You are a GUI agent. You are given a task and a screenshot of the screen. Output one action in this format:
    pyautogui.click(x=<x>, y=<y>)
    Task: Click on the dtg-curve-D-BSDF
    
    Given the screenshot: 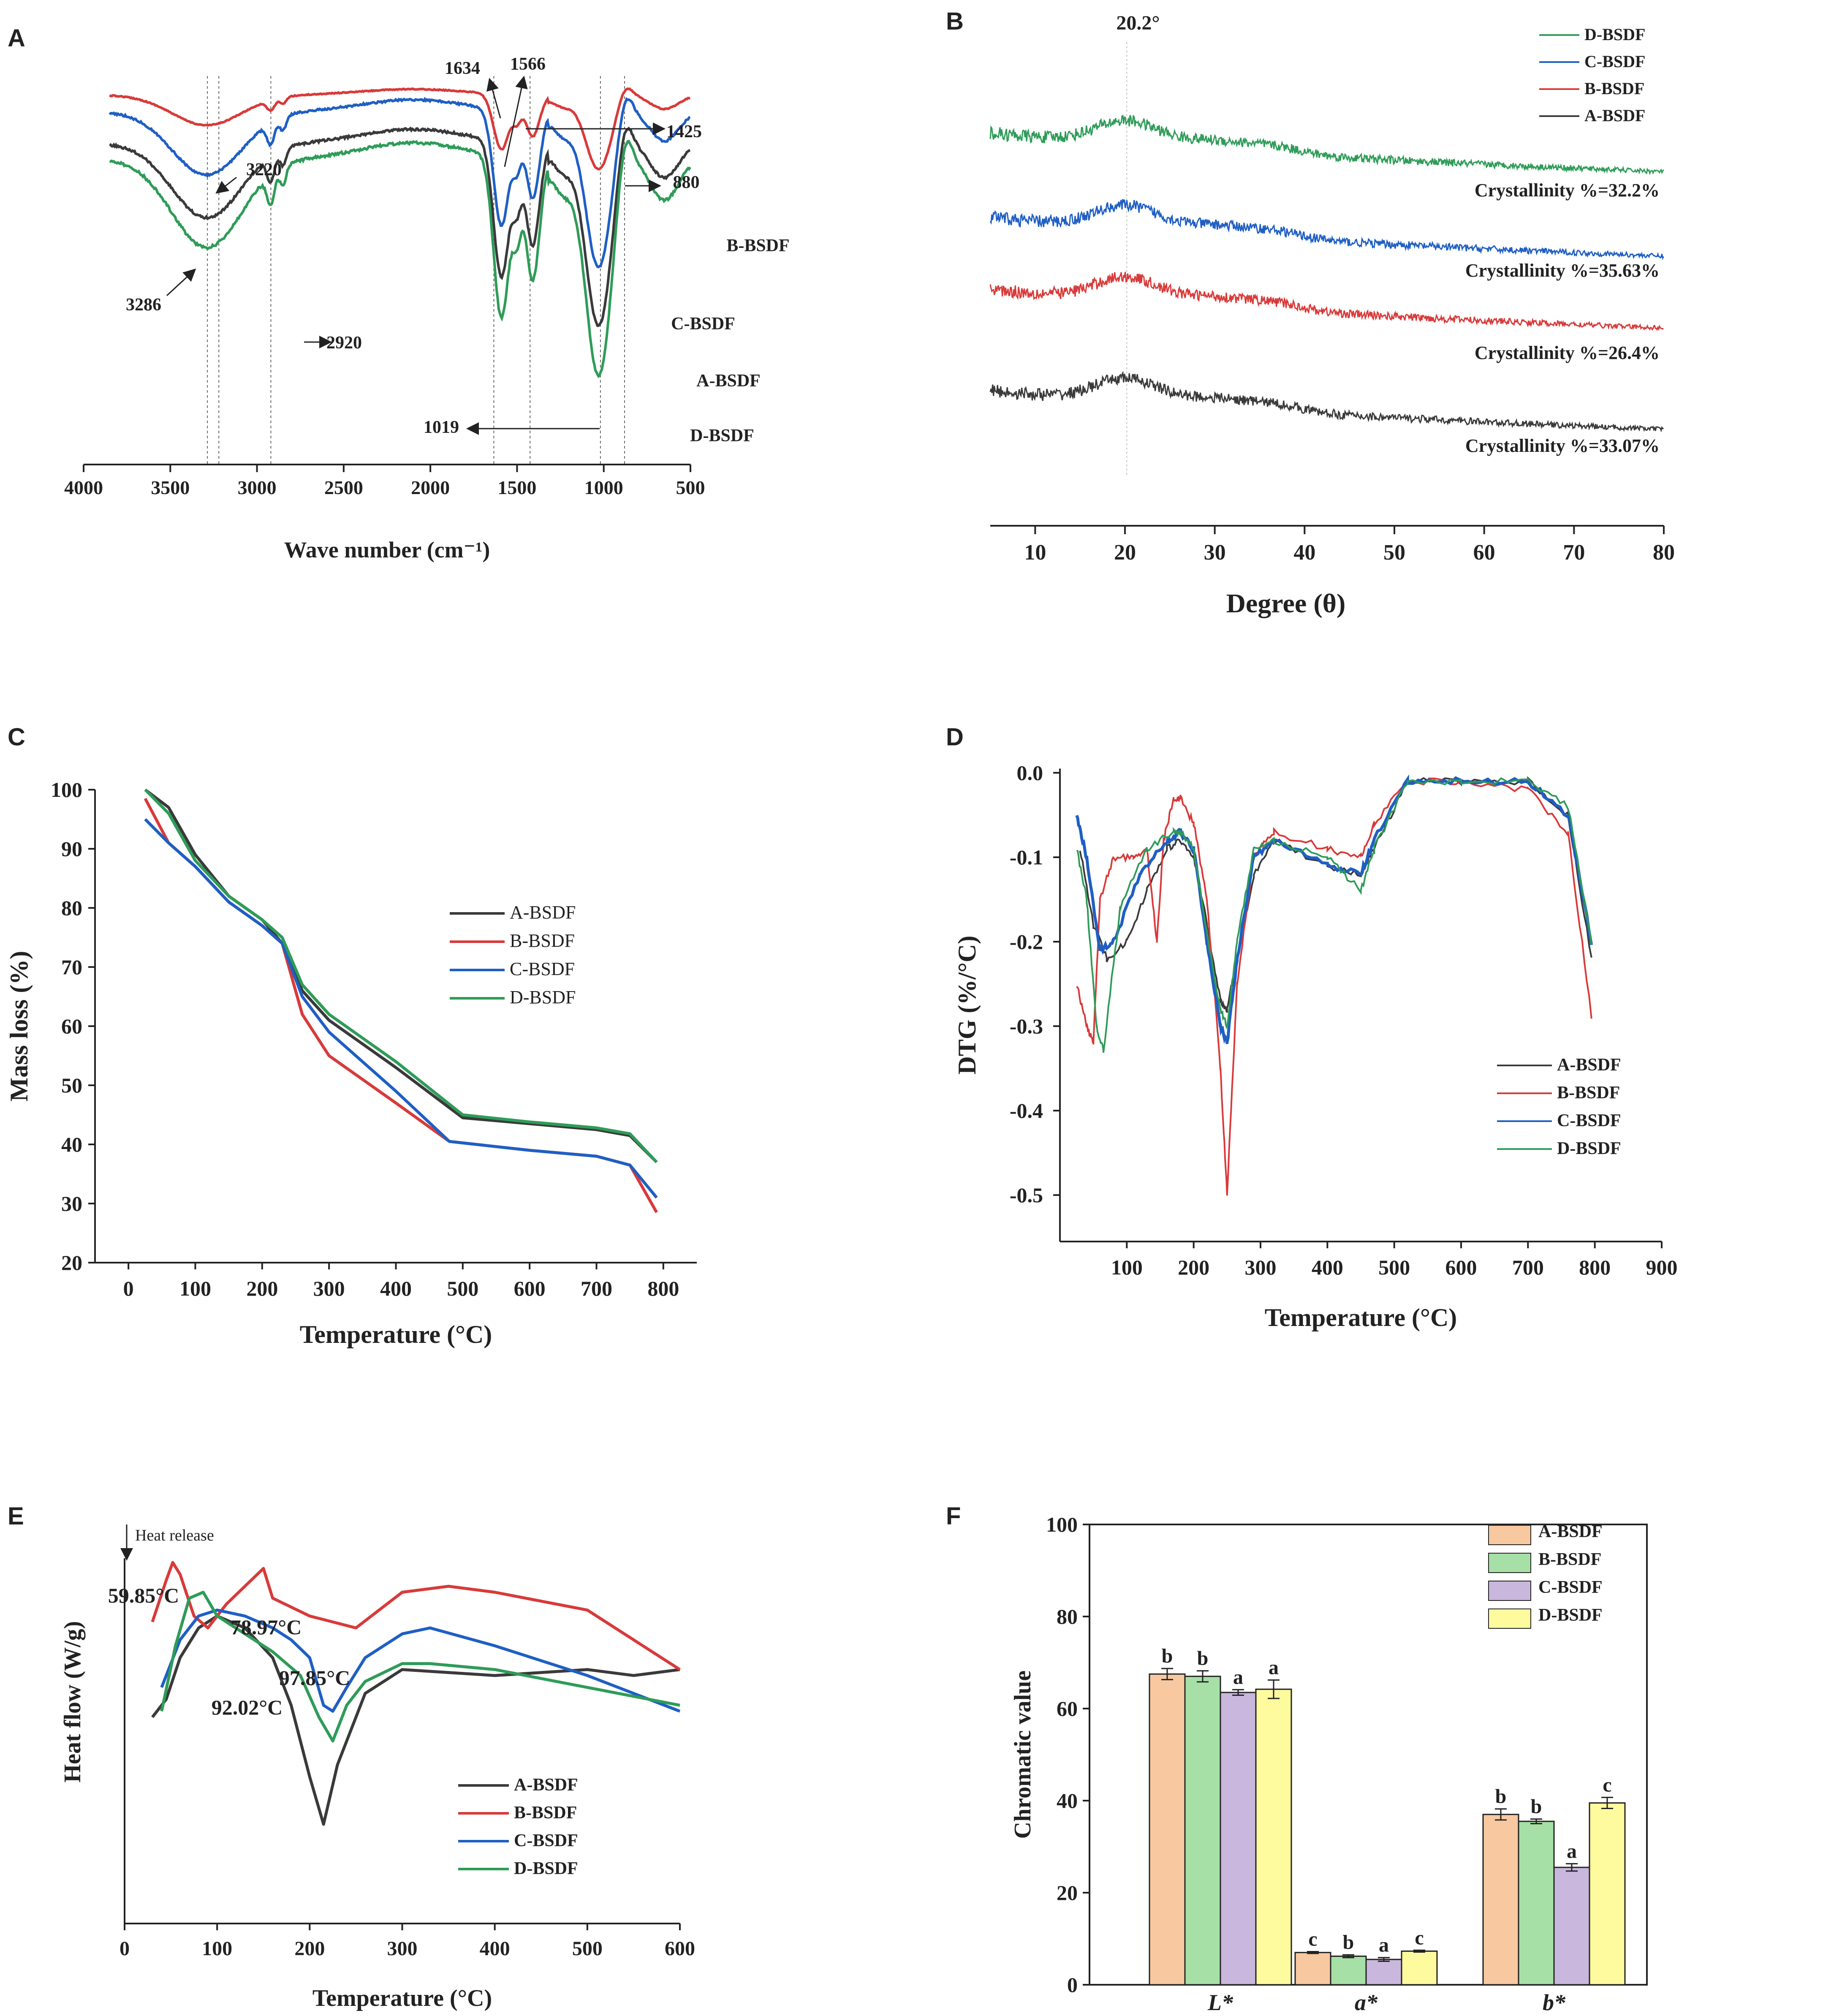 What is the action you would take?
    pyautogui.click(x=1334, y=915)
    